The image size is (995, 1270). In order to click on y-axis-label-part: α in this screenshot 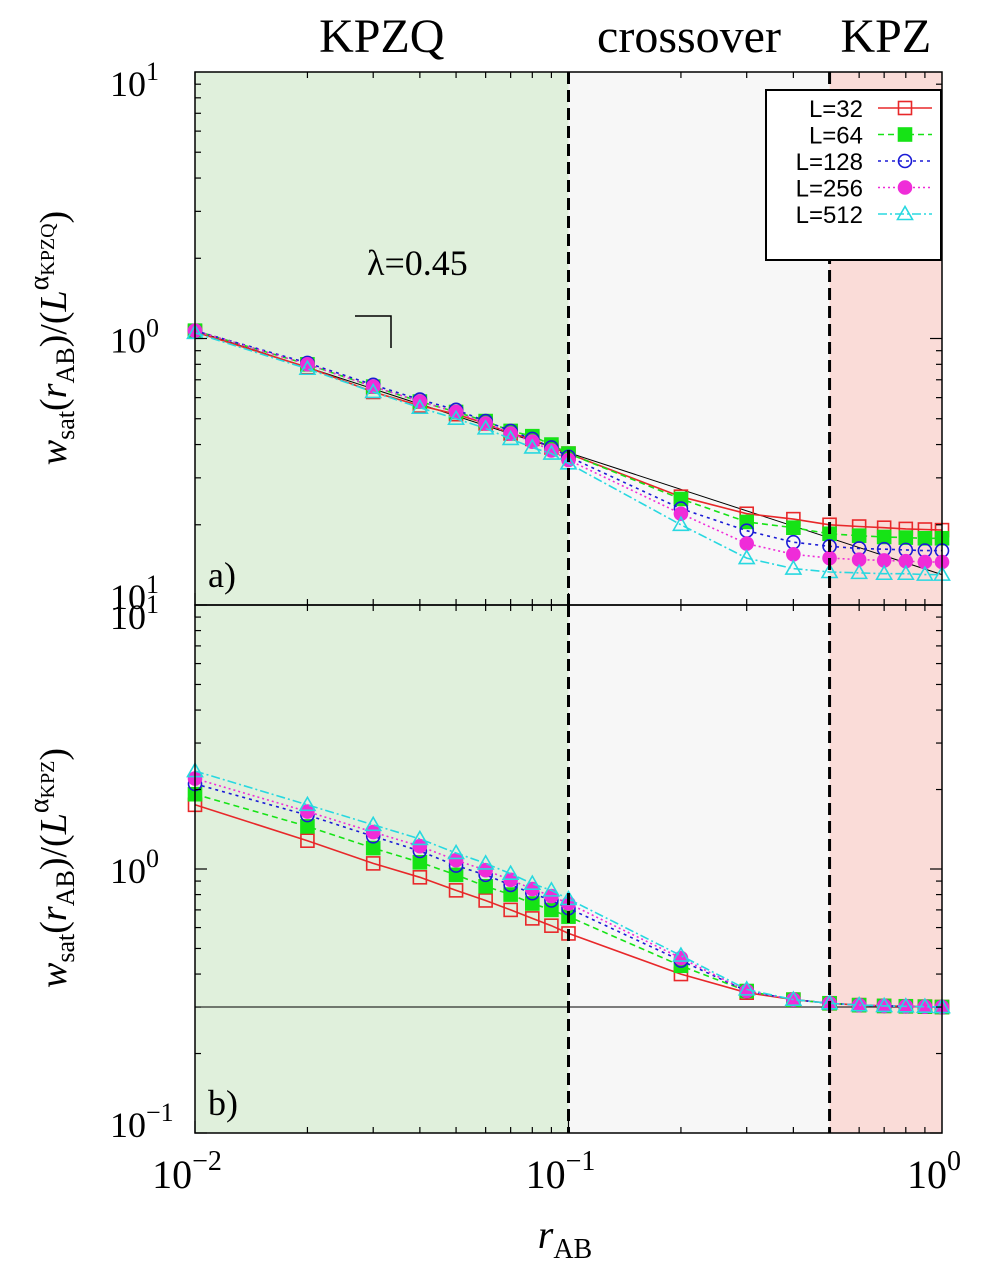, I will do `click(39, 805)`.